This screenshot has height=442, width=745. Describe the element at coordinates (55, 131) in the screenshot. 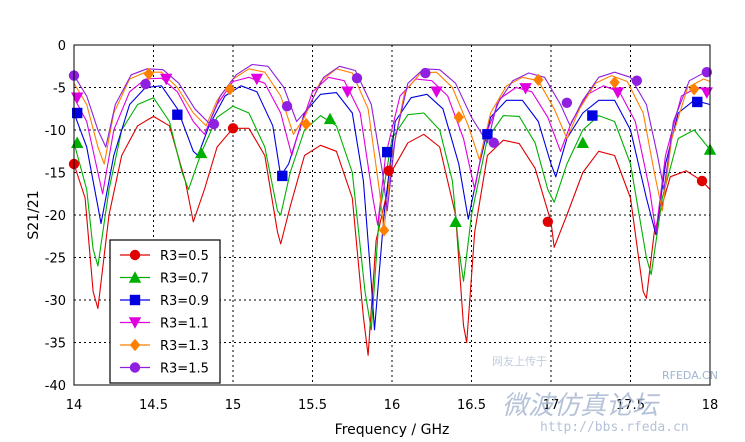

I see `y-tick-label: -10` at that location.